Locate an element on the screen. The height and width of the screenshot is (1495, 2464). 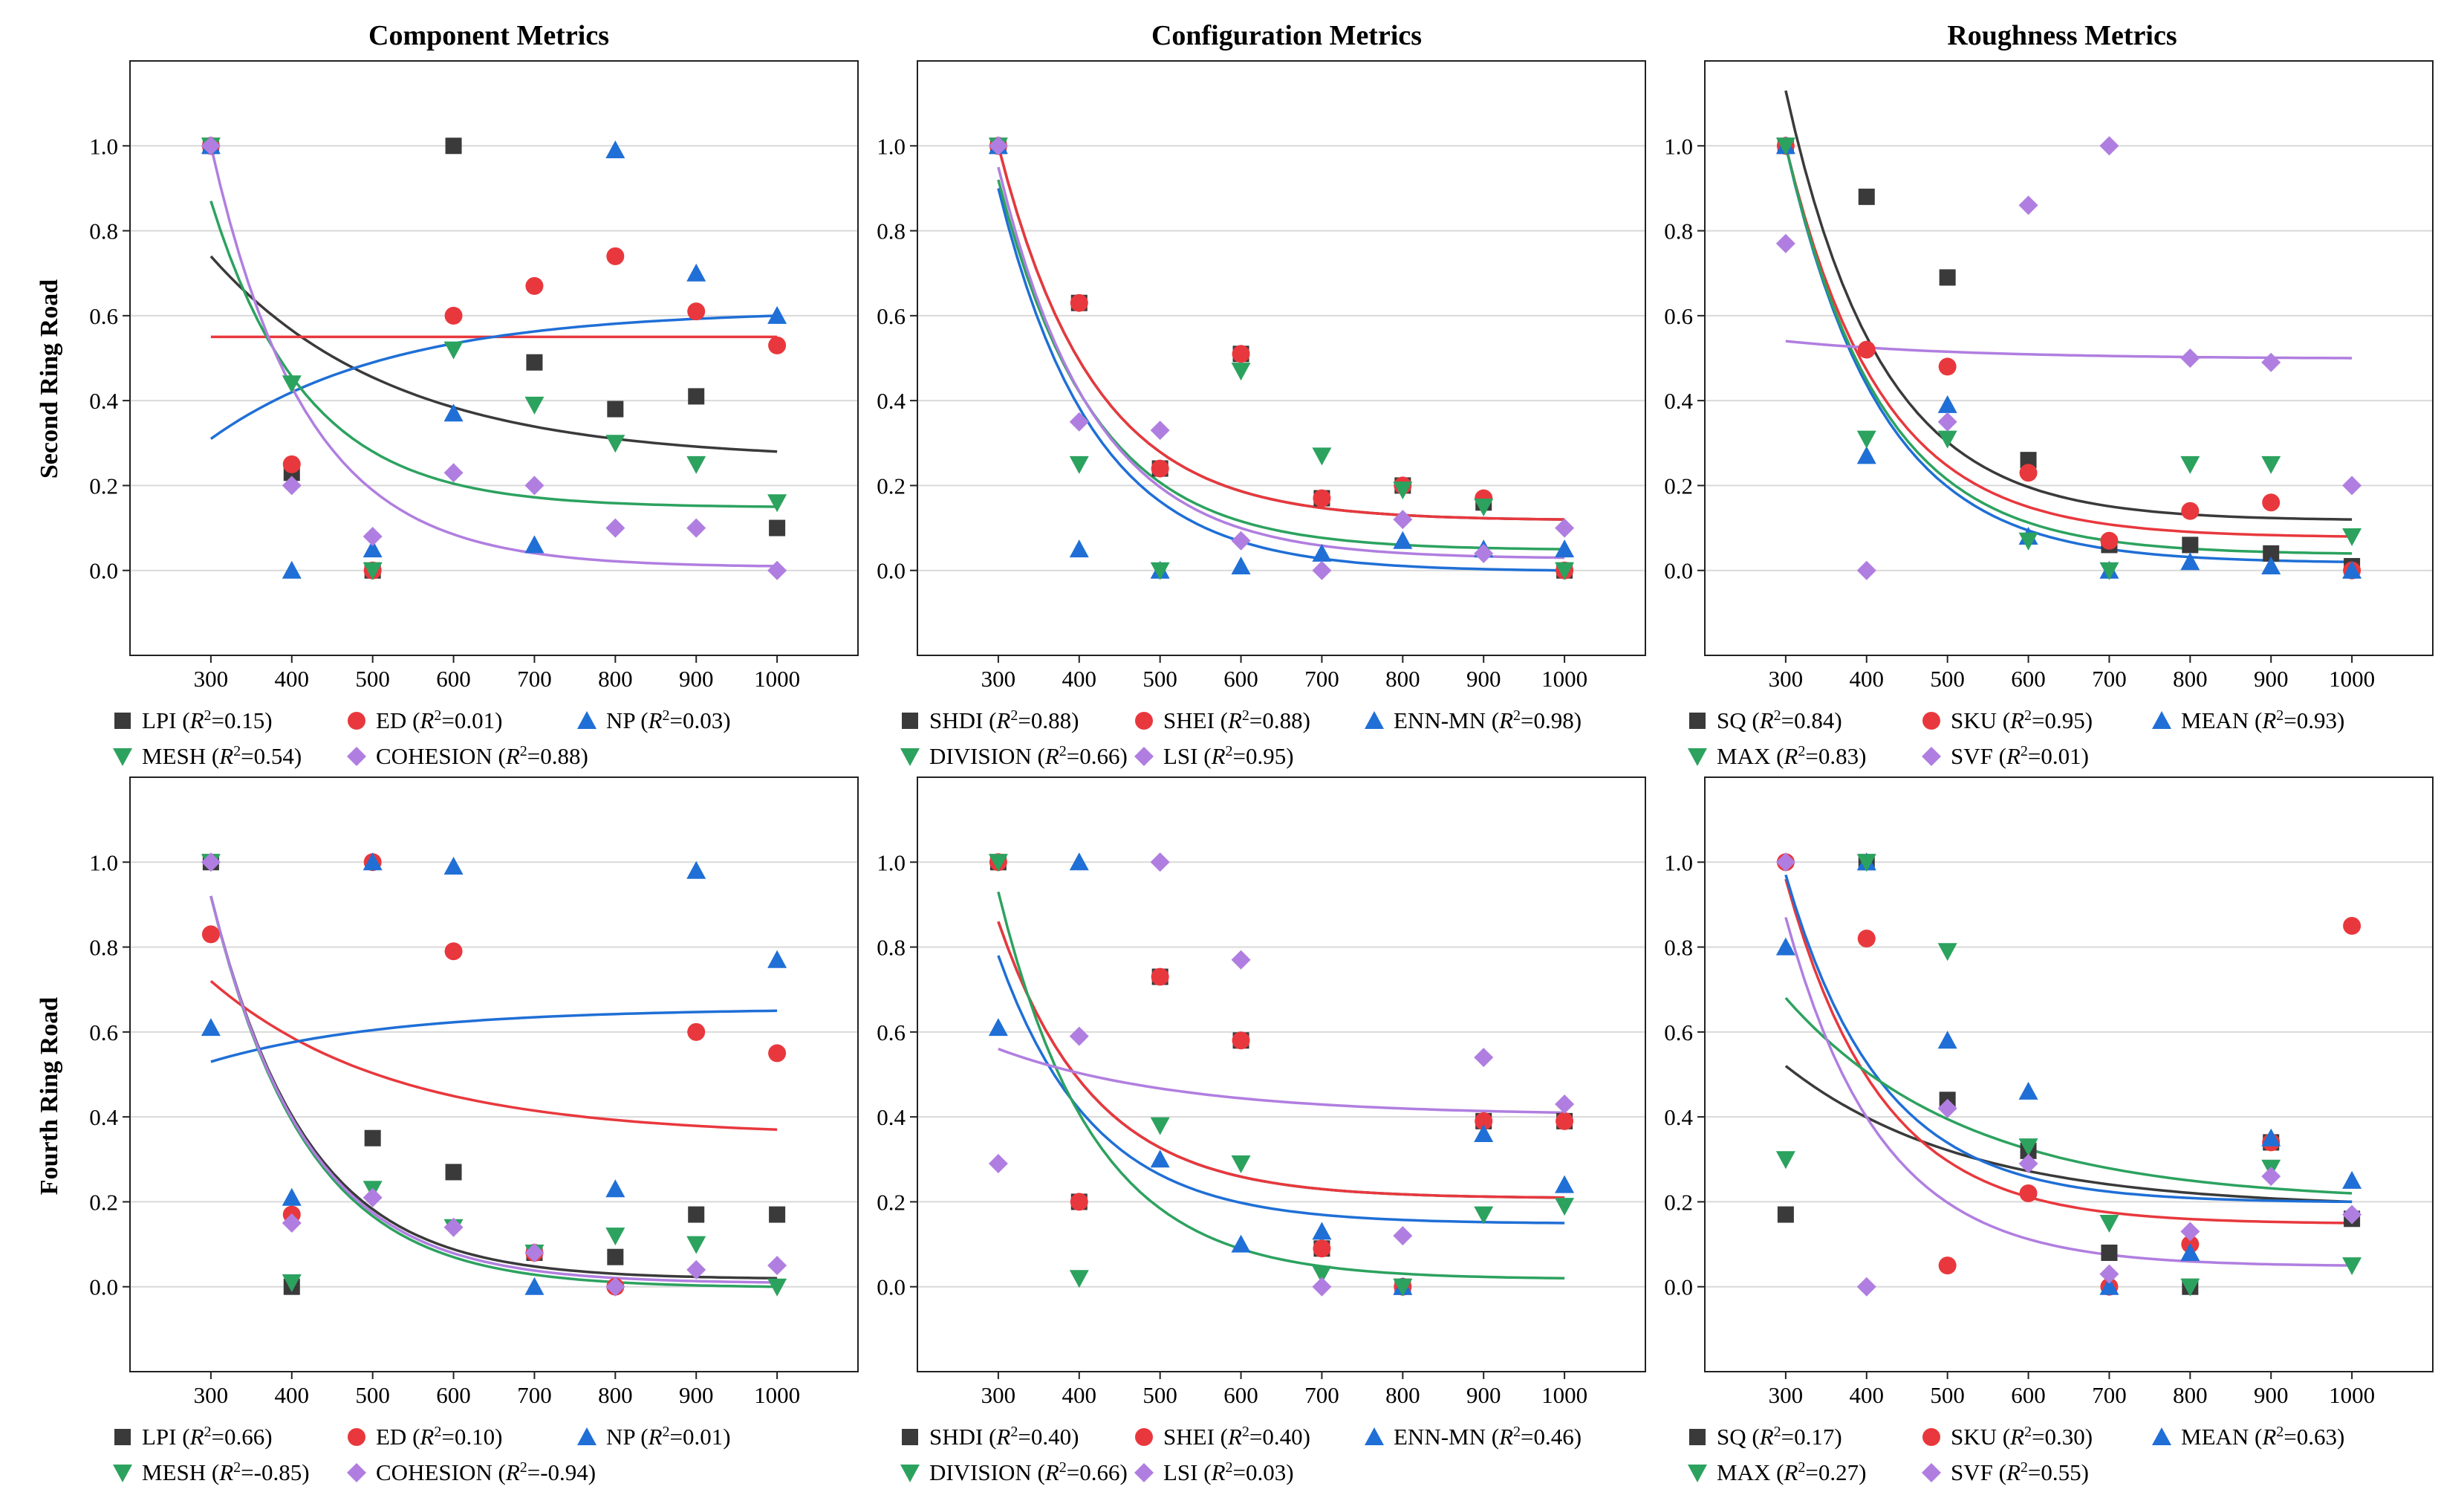
plot-frame is located at coordinates (2069, 358).